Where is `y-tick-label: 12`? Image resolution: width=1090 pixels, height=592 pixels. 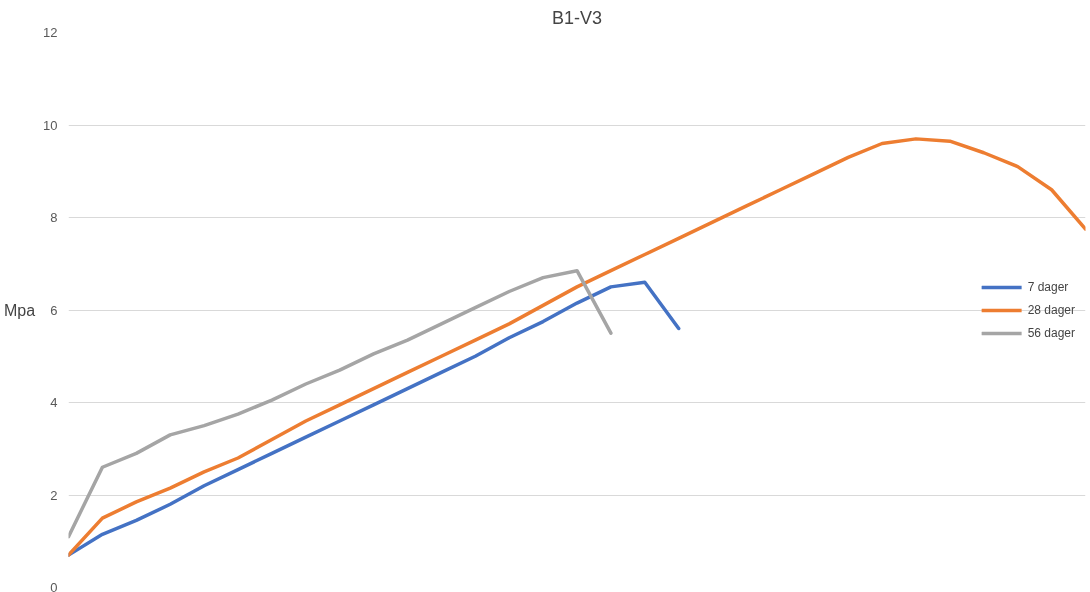 y-tick-label: 12 is located at coordinates (50, 32).